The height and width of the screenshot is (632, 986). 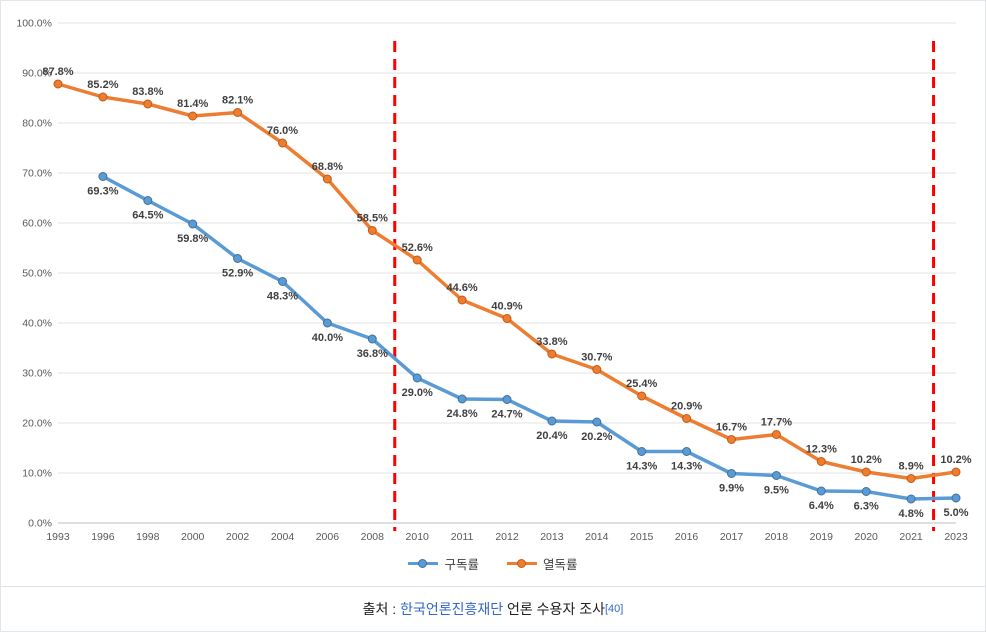 What do you see at coordinates (102, 192) in the screenshot?
I see `svg-text: 69.3%` at bounding box center [102, 192].